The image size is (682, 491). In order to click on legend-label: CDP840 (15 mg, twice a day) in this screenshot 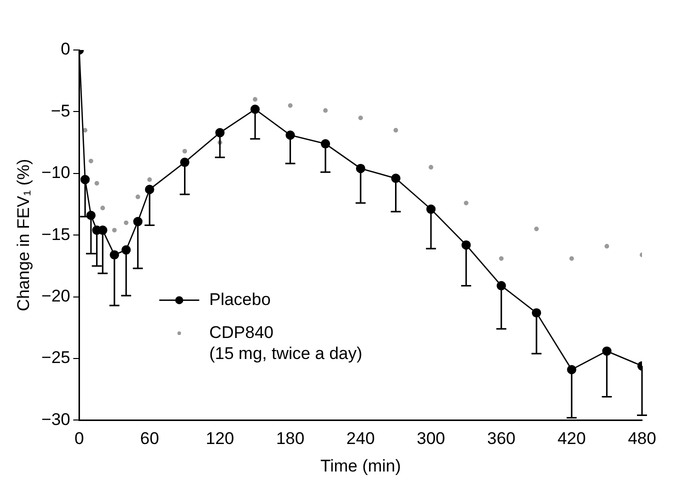, I will do `click(285, 342)`.